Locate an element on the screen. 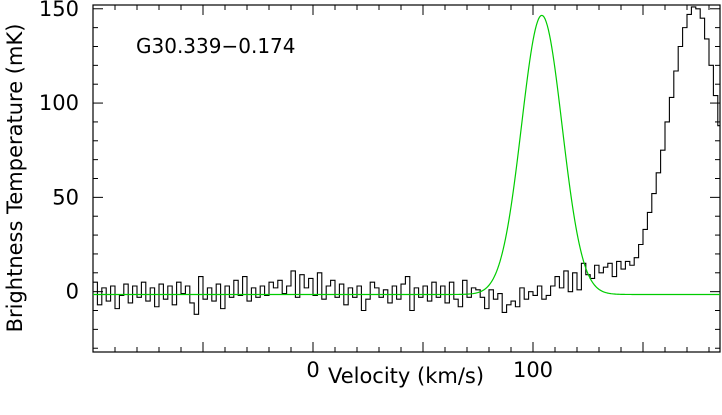 The image size is (722, 415). y-tick-label: 0 is located at coordinates (72, 292).